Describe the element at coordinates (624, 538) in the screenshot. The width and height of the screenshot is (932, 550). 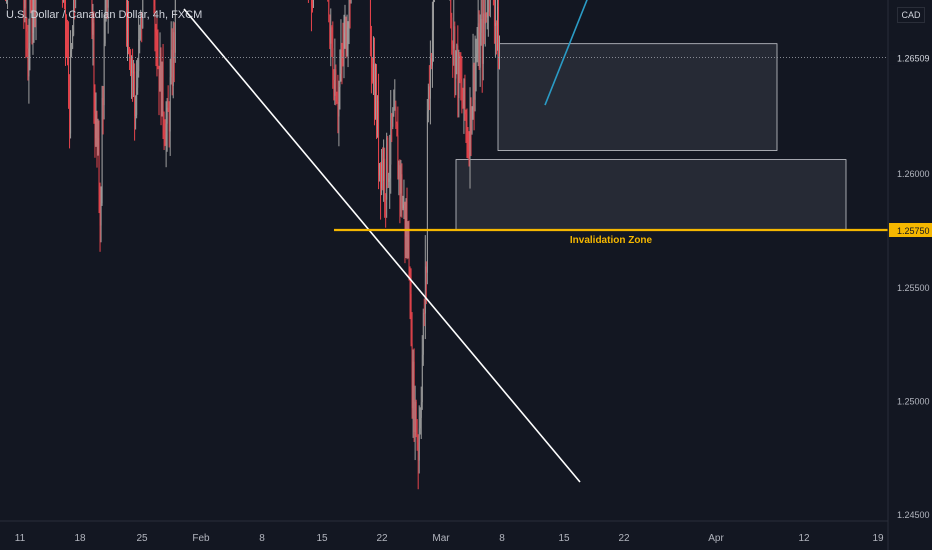
I see `x-tick-label: 22` at that location.